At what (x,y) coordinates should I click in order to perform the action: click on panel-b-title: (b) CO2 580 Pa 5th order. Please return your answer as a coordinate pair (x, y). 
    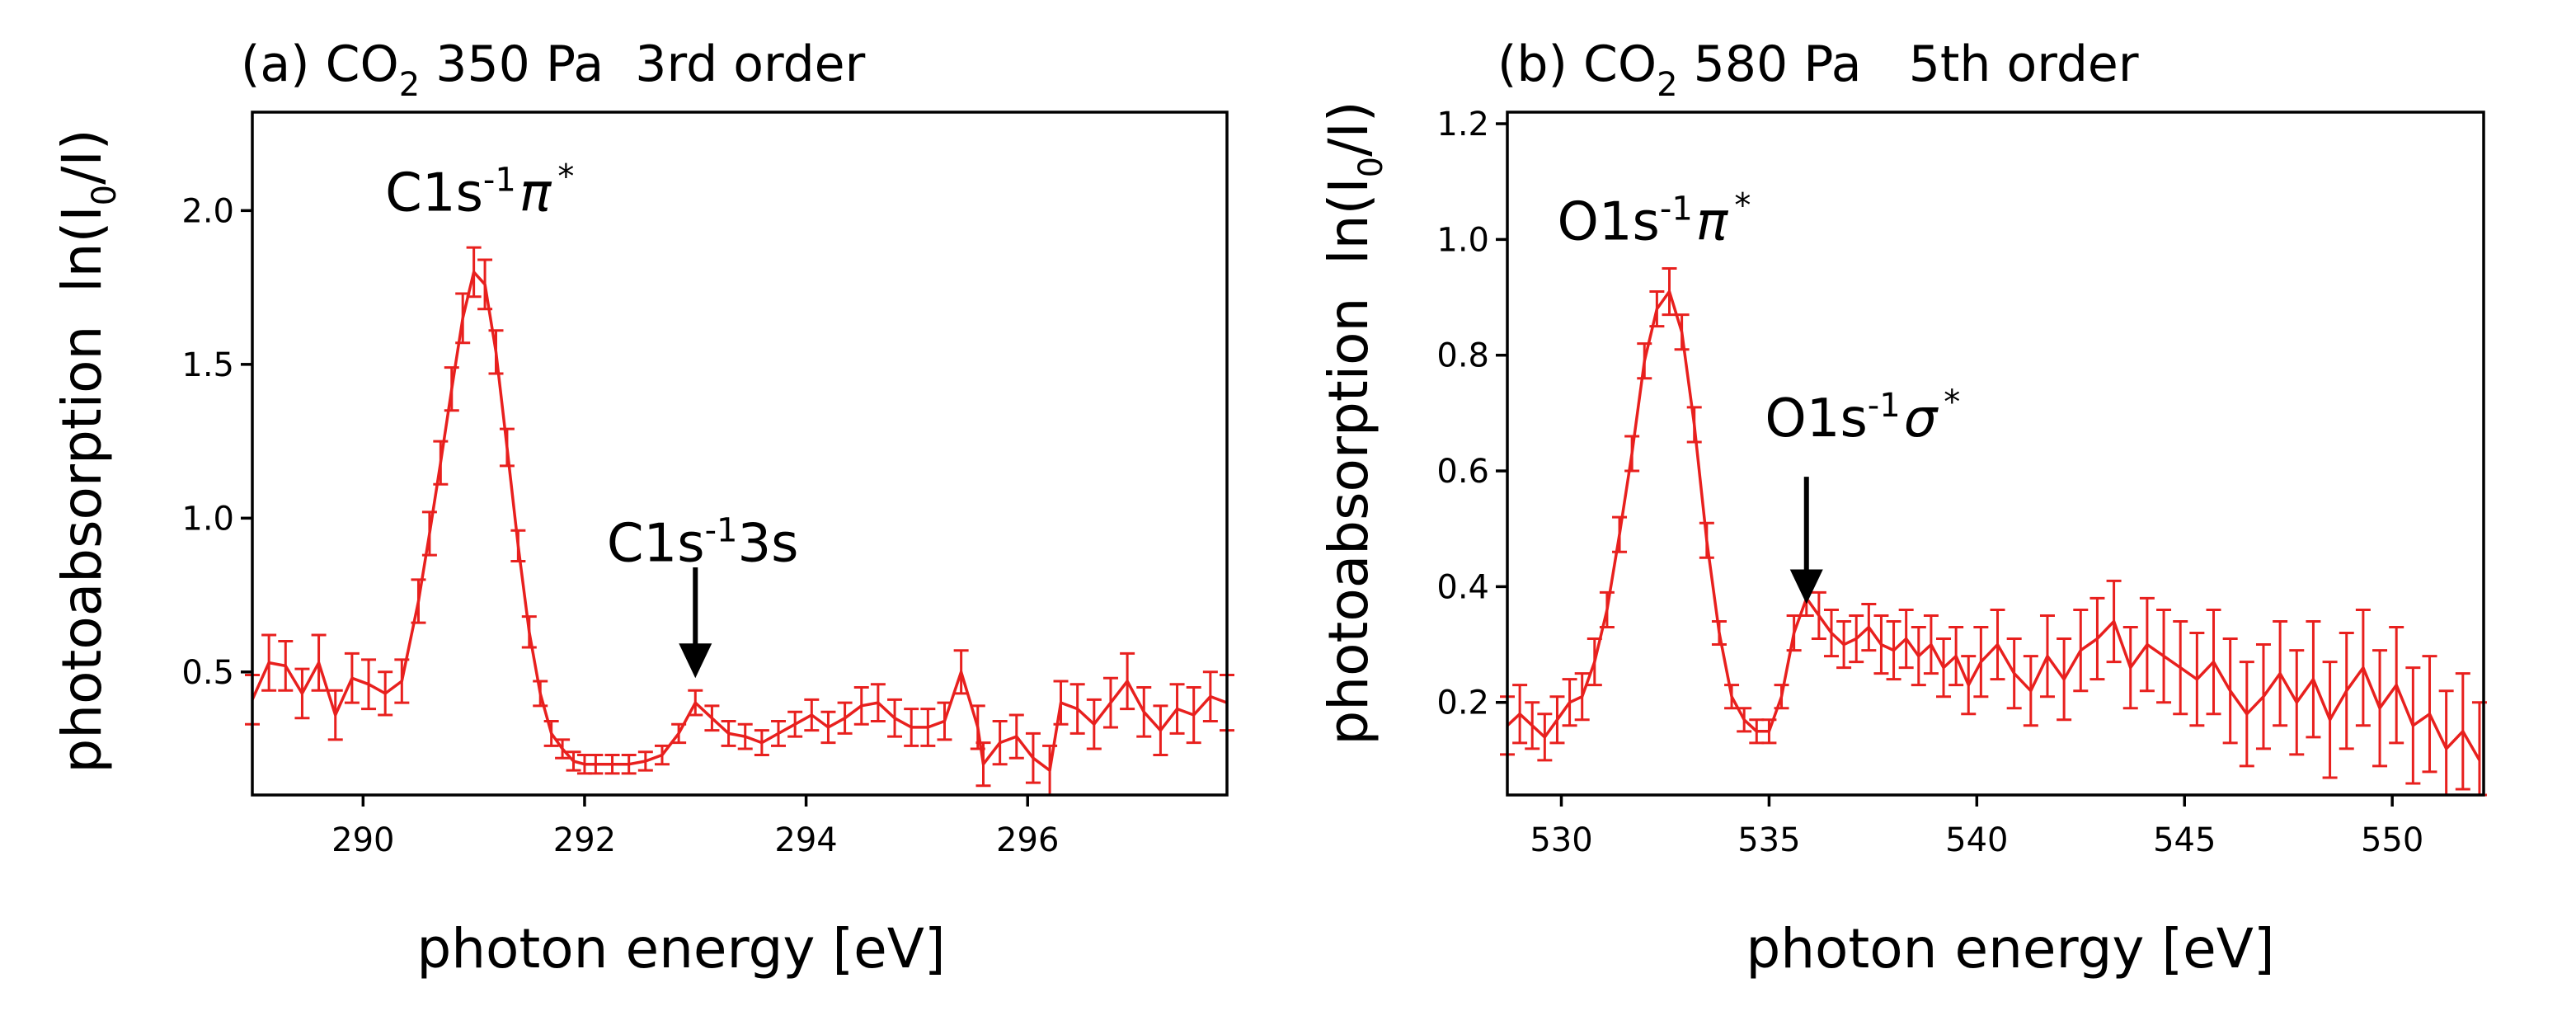
    Looking at the image, I should click on (1818, 69).